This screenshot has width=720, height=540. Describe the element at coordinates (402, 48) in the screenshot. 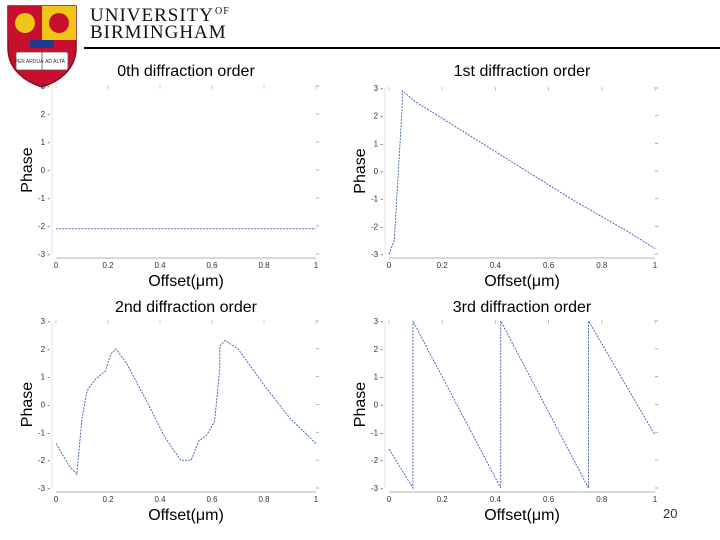

I see `header-divider` at that location.